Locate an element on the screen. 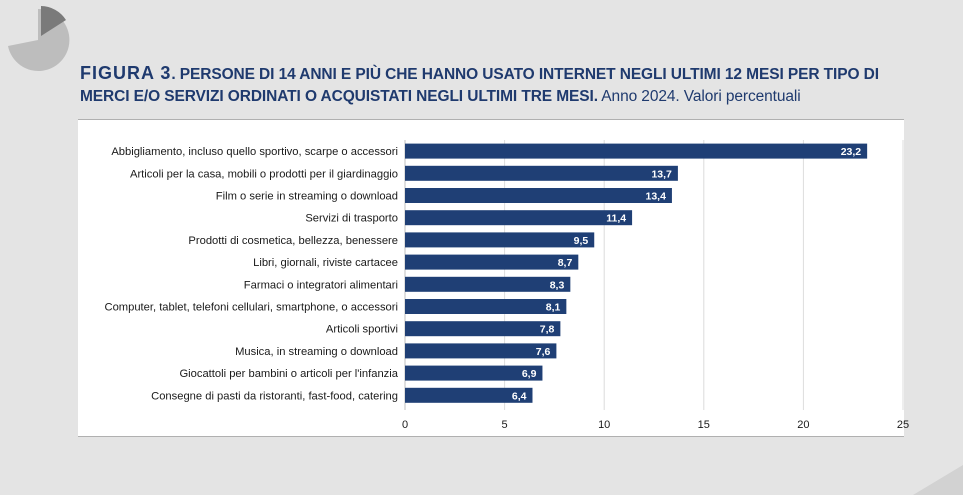 The image size is (963, 495). figure-subtitle: Anno 2024. Valori percentuali is located at coordinates (699, 96).